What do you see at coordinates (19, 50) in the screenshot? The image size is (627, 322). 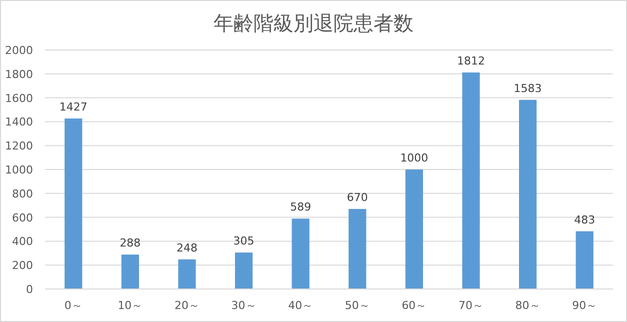 I see `y-tick-label: 2000` at bounding box center [19, 50].